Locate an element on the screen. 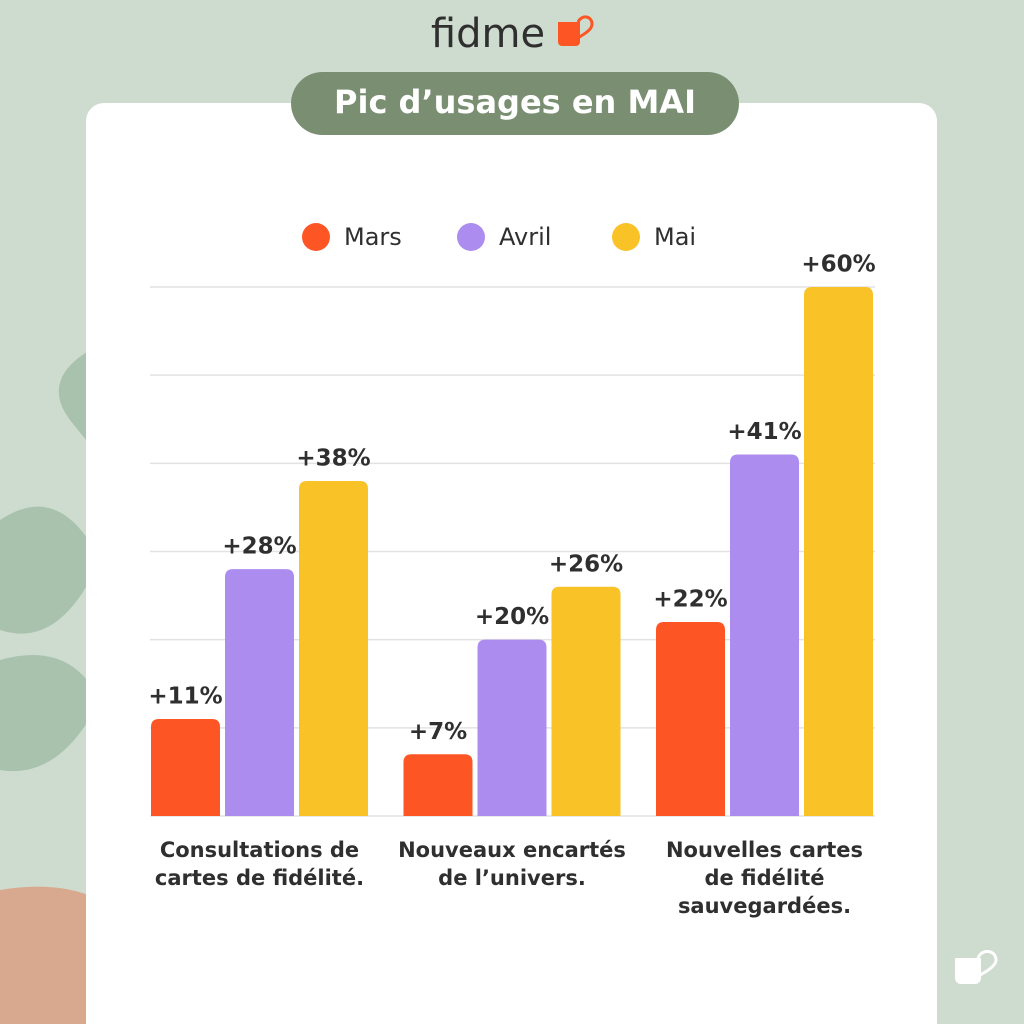 This screenshot has width=1024, height=1024. legend-label: Mars is located at coordinates (373, 237).